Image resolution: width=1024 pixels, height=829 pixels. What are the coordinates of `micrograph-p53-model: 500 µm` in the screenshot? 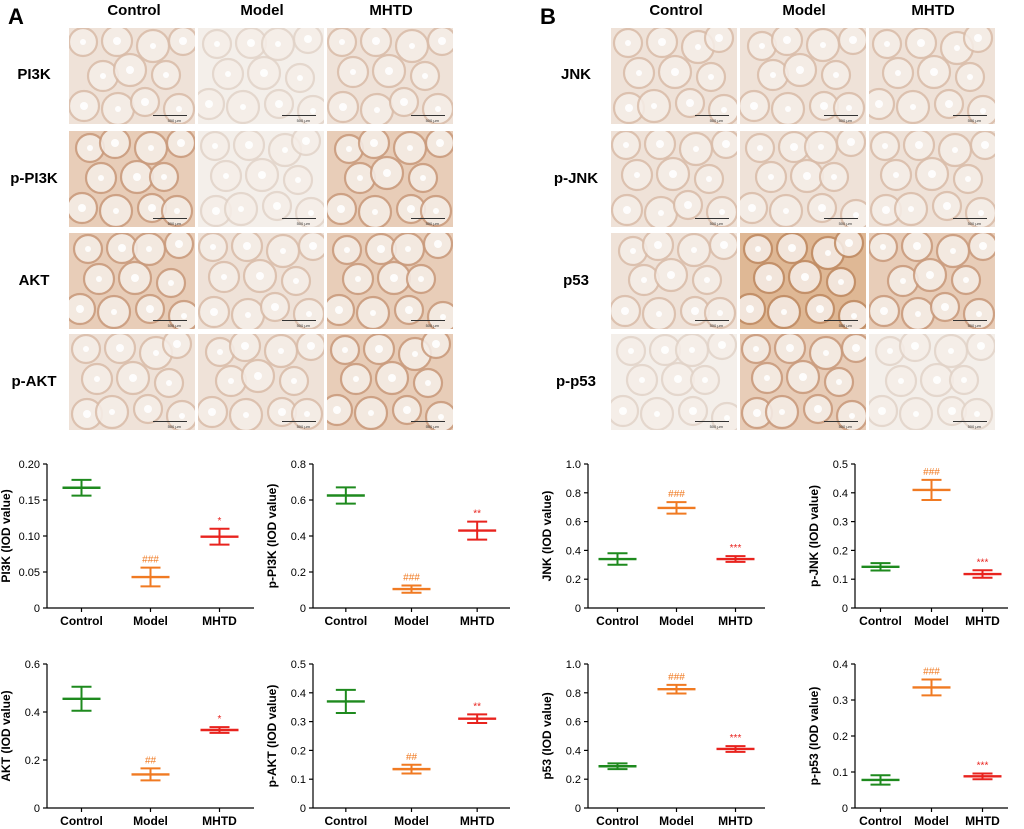 It's located at (803, 281).